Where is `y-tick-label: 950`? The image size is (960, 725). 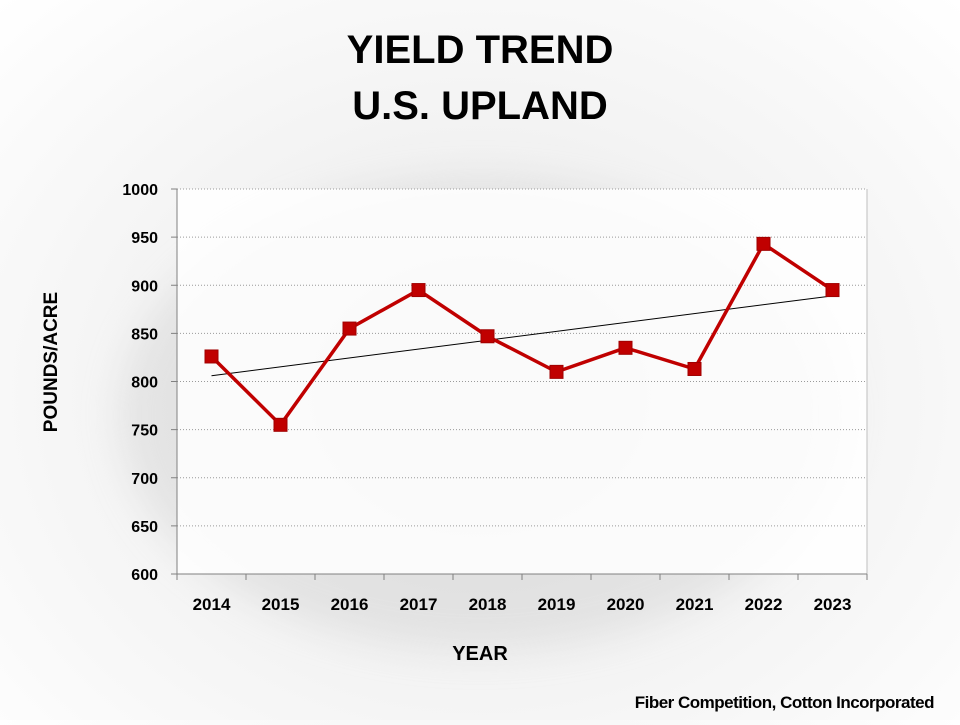
y-tick-label: 950 is located at coordinates (144, 238).